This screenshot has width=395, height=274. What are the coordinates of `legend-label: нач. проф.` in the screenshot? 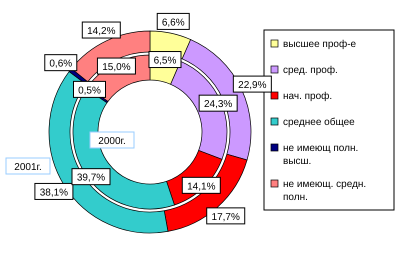 It's located at (307, 96).